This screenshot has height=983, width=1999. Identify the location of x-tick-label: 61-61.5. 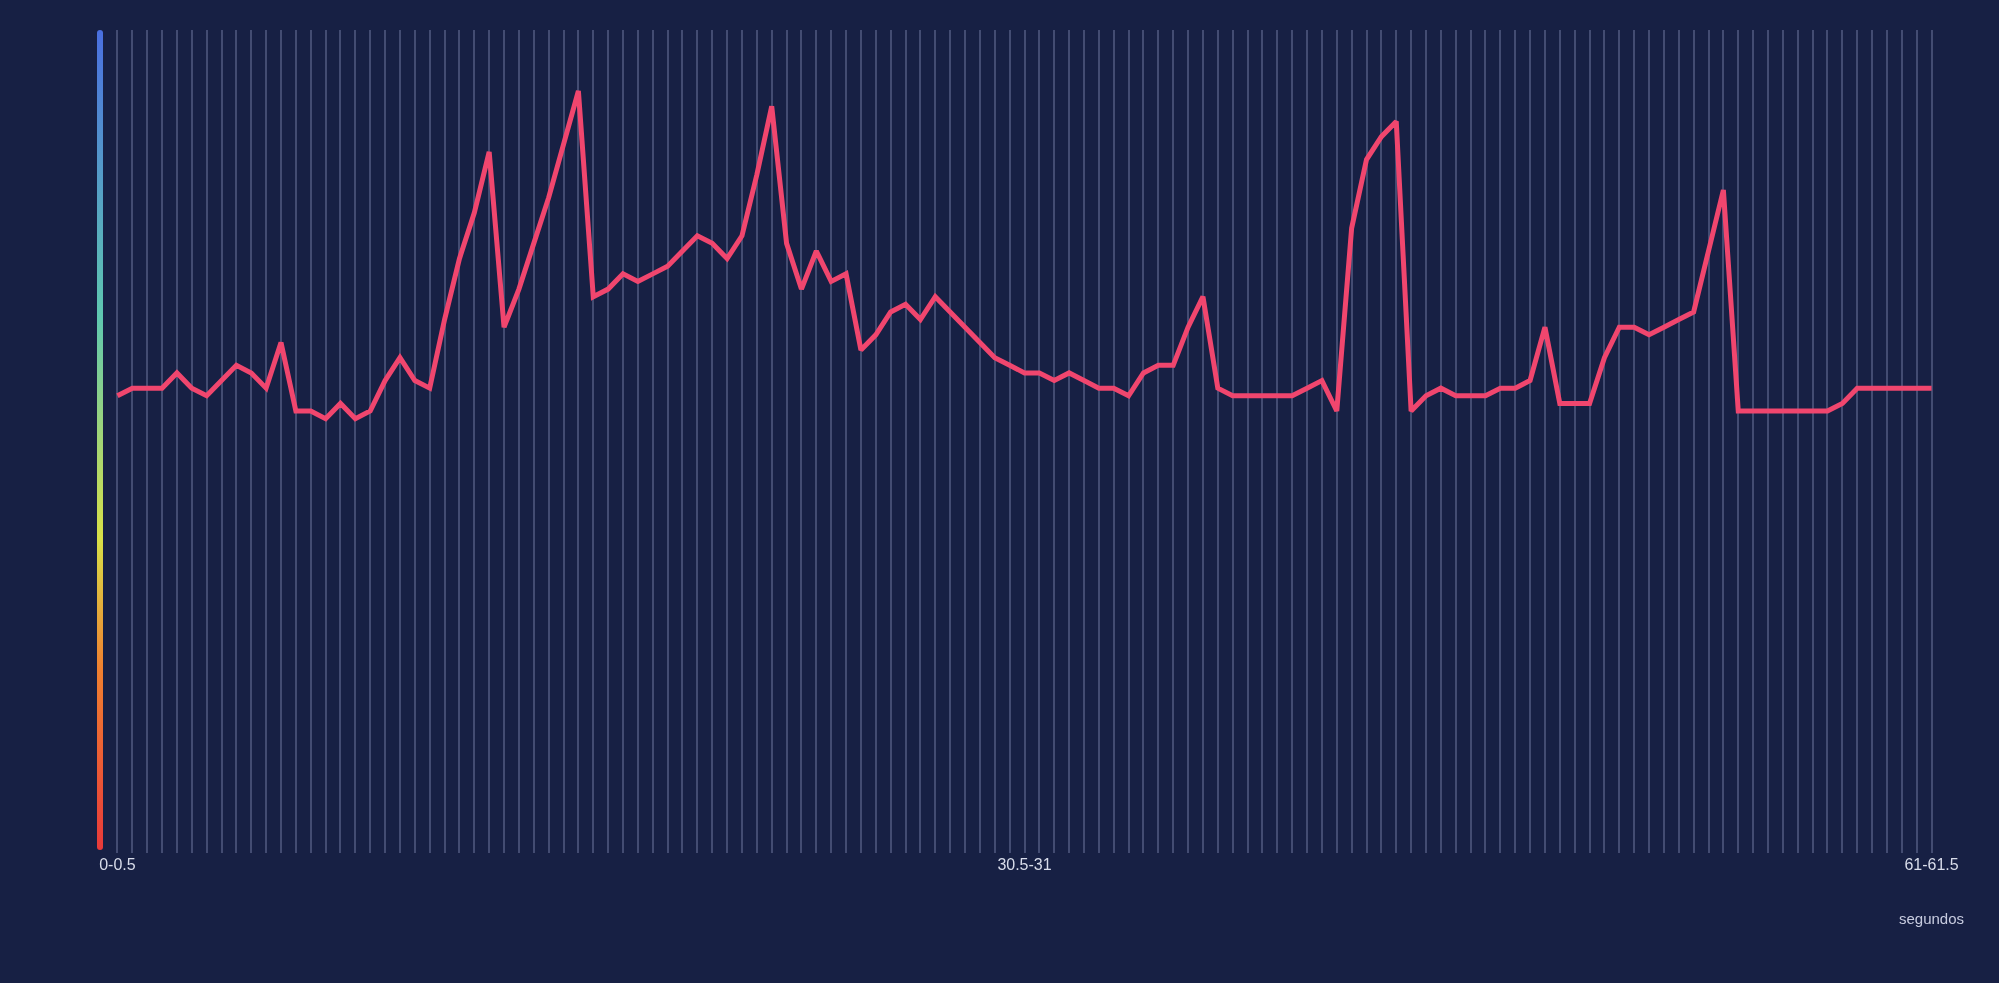
(1931, 864).